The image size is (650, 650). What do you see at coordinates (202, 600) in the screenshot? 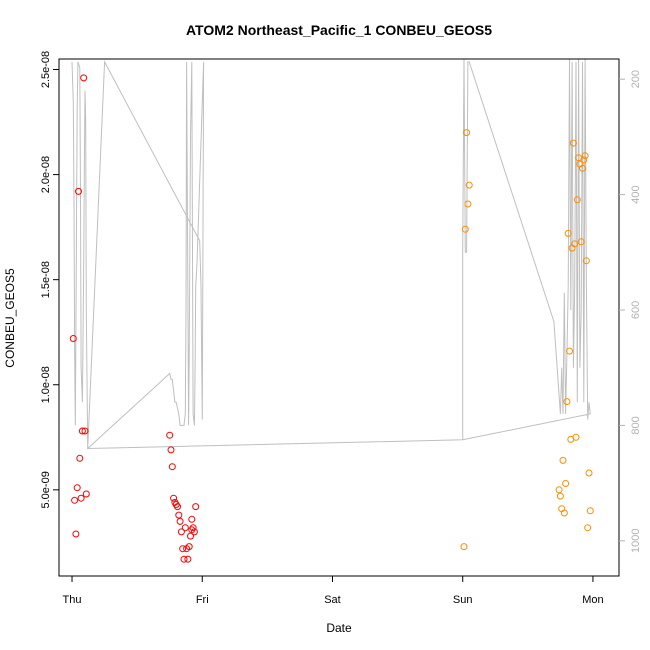
I see `x-tick-label: Fri` at bounding box center [202, 600].